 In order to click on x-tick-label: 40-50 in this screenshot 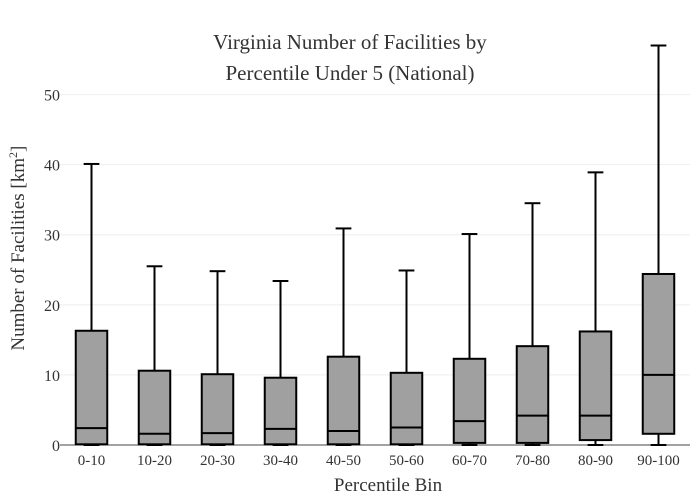, I will do `click(343, 461)`.